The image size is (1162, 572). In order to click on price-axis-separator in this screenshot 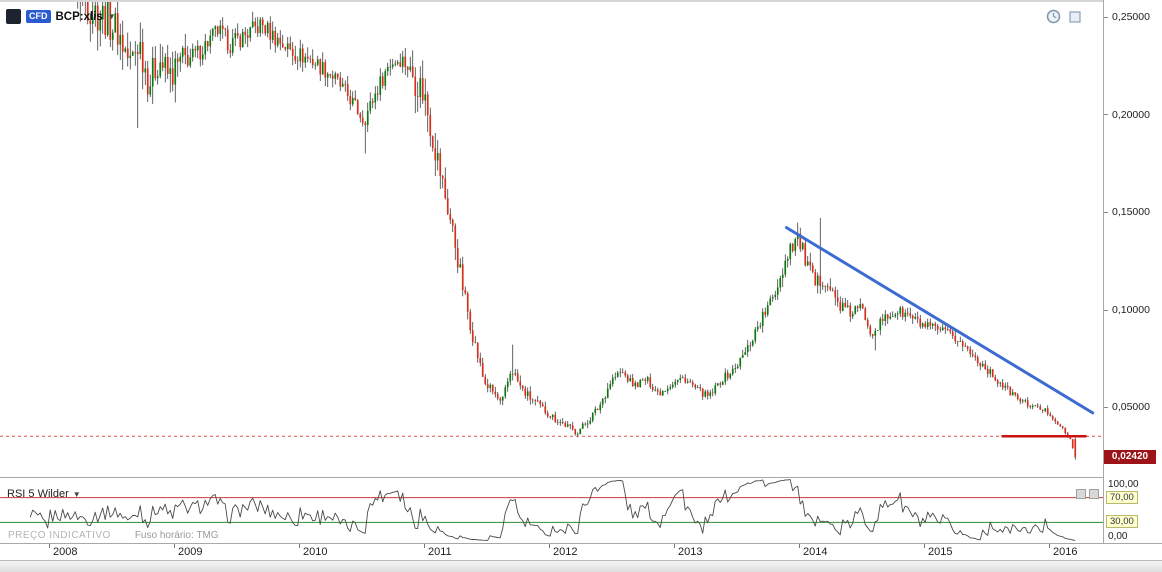, I will do `click(1103, 279)`.